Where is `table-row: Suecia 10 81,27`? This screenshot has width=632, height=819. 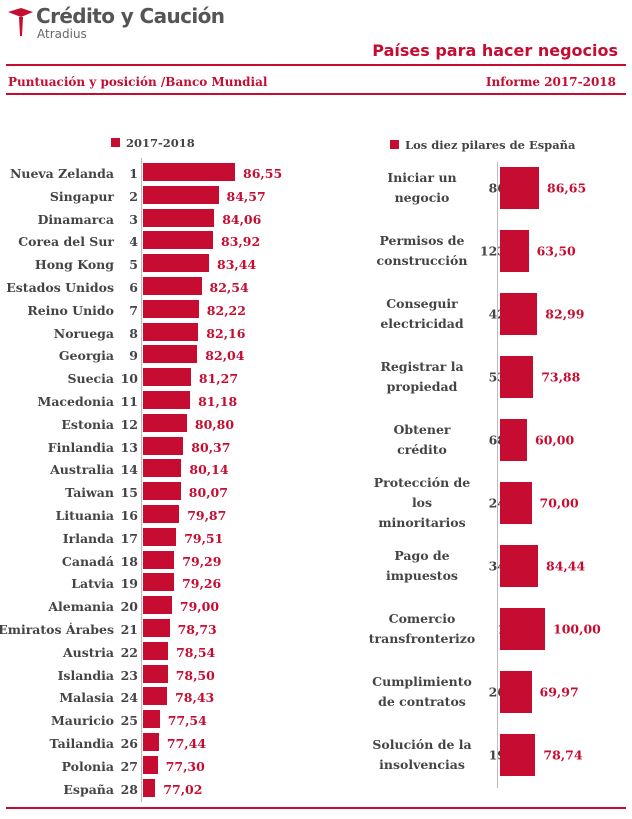
table-row: Suecia 10 81,27 is located at coordinates (160, 379).